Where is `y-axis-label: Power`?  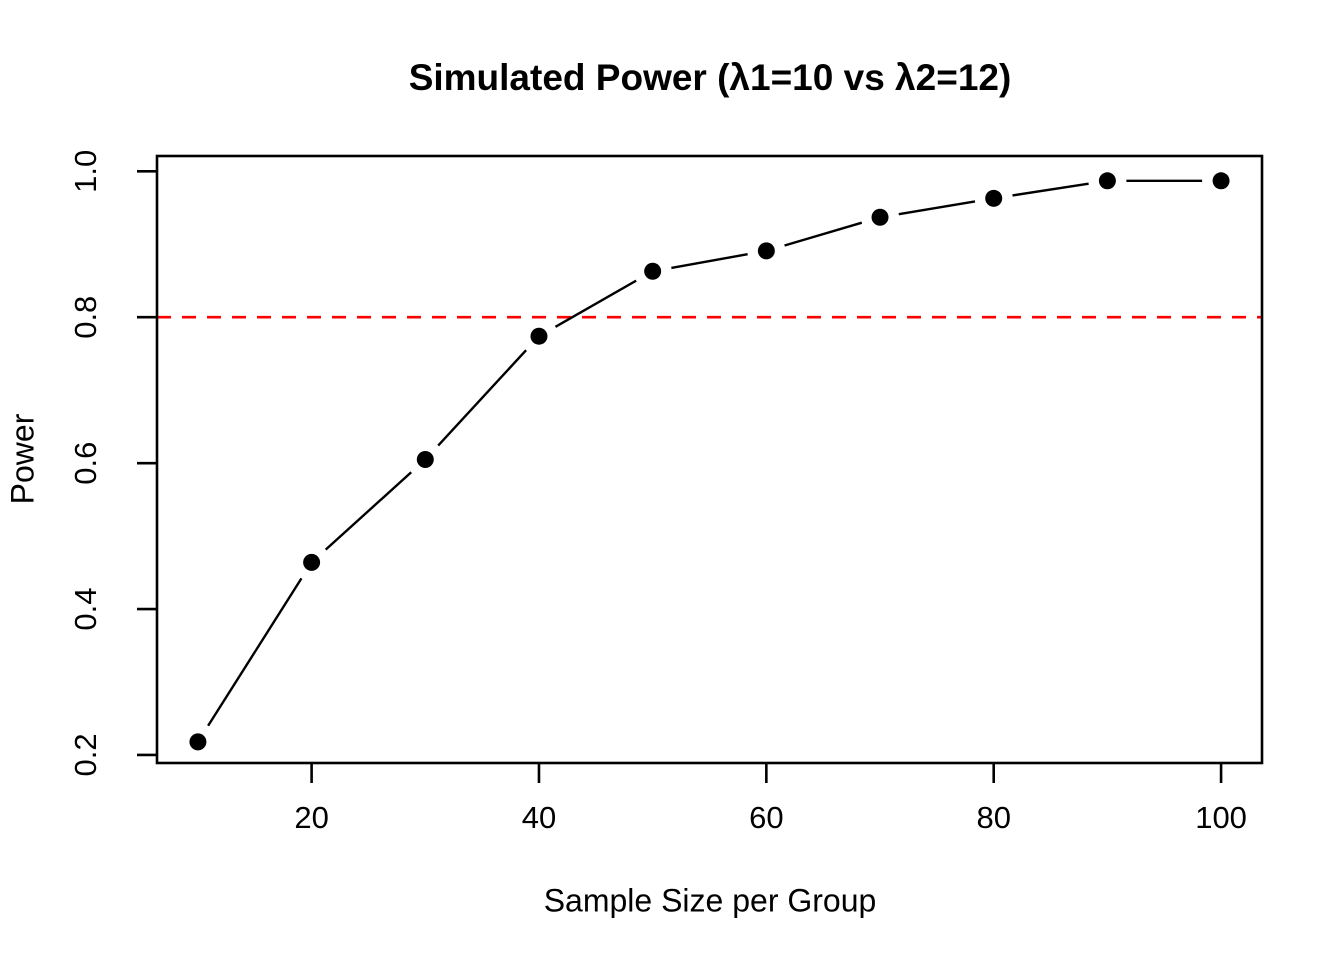
y-axis-label: Power is located at coordinates (22, 458).